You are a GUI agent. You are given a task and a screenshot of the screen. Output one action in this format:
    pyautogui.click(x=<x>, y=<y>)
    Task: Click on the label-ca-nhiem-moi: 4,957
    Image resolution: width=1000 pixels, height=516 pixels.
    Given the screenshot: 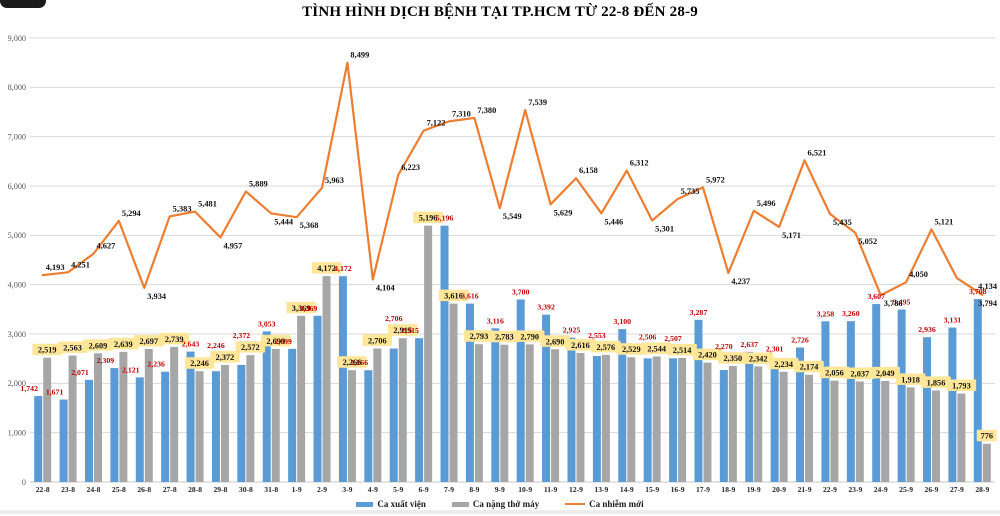 What is the action you would take?
    pyautogui.click(x=232, y=245)
    